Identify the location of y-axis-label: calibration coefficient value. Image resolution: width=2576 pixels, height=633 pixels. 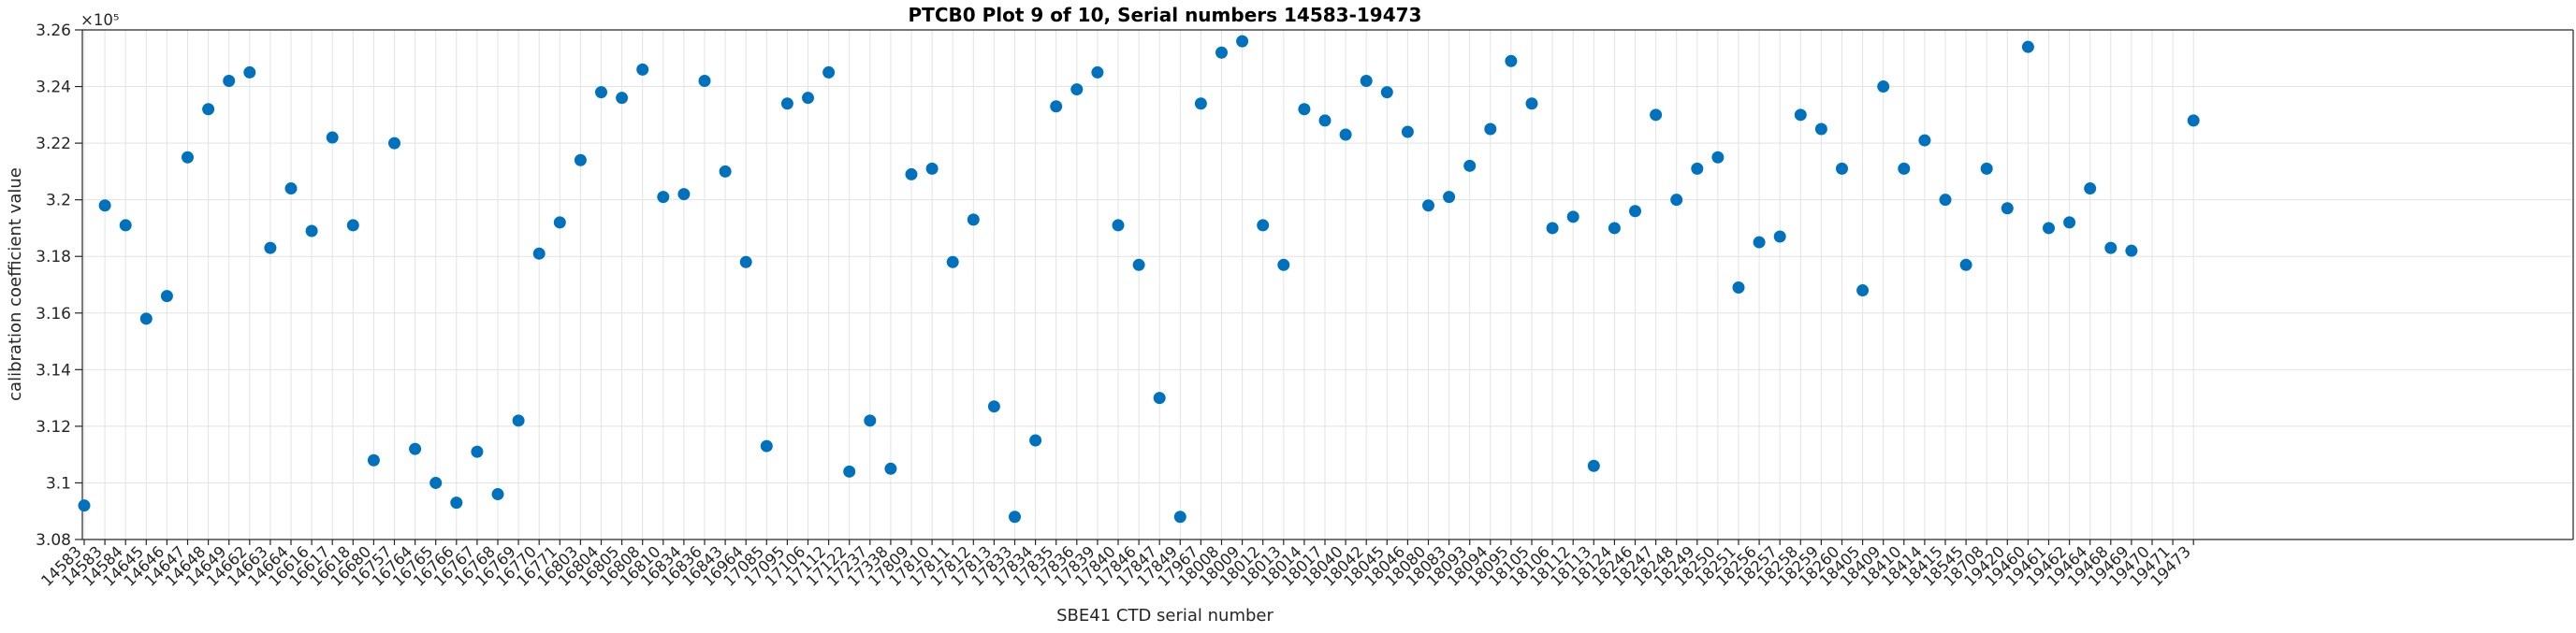
(15, 284).